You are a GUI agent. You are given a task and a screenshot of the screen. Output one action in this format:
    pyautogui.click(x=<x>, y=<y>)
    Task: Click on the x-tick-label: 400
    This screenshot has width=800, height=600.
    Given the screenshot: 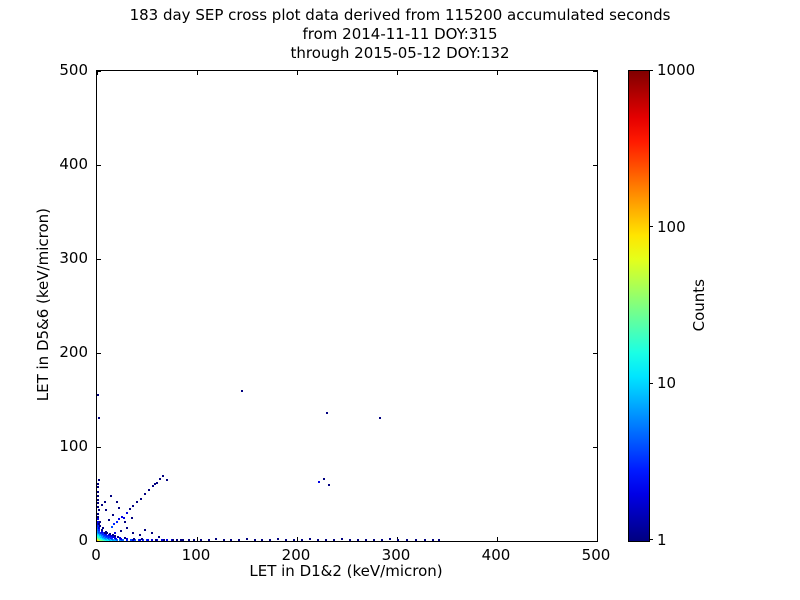 What is the action you would take?
    pyautogui.click(x=496, y=555)
    